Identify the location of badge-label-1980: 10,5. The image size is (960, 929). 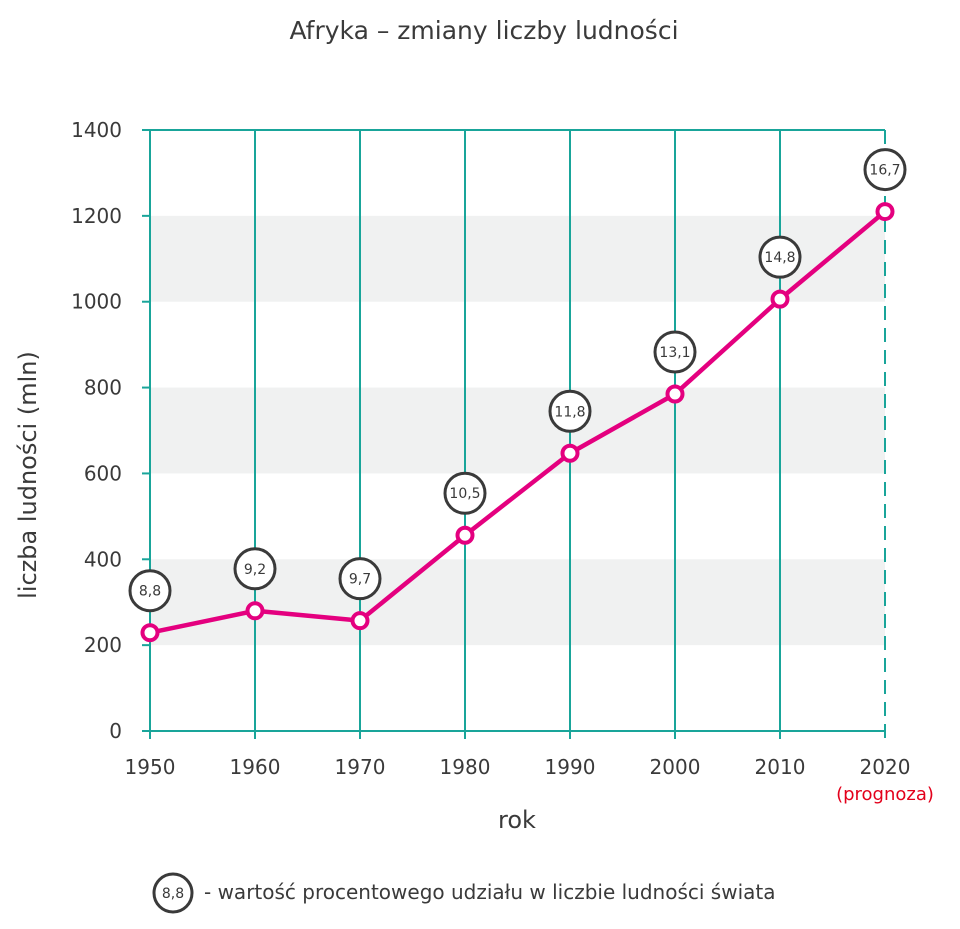
(464, 494).